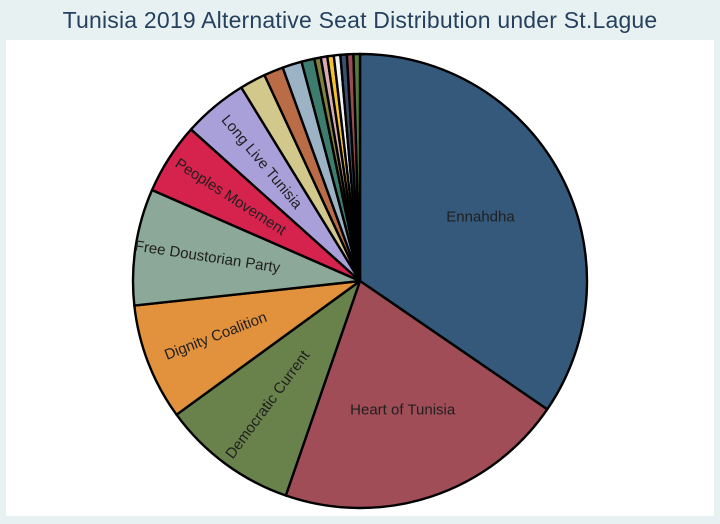  I want to click on slice-label: Ennahdha, so click(480, 216).